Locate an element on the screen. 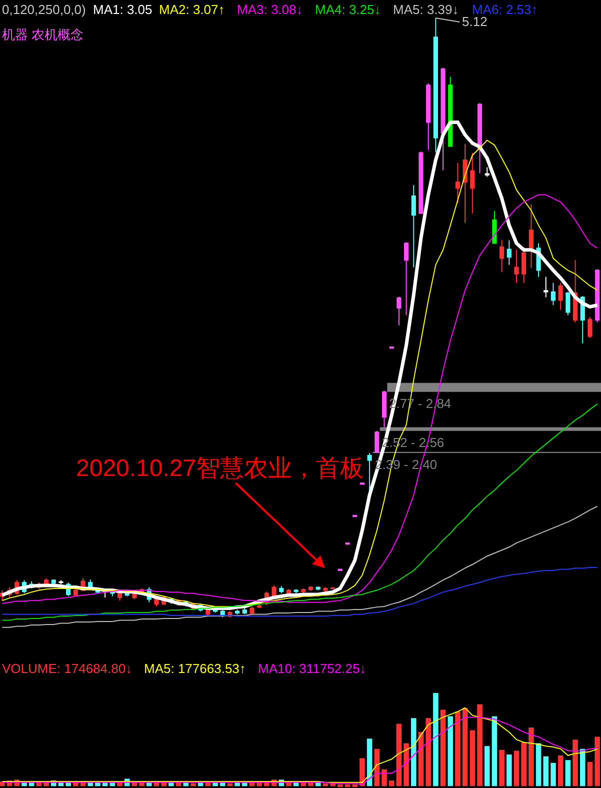  annotation: 5.12 is located at coordinates (475, 21).